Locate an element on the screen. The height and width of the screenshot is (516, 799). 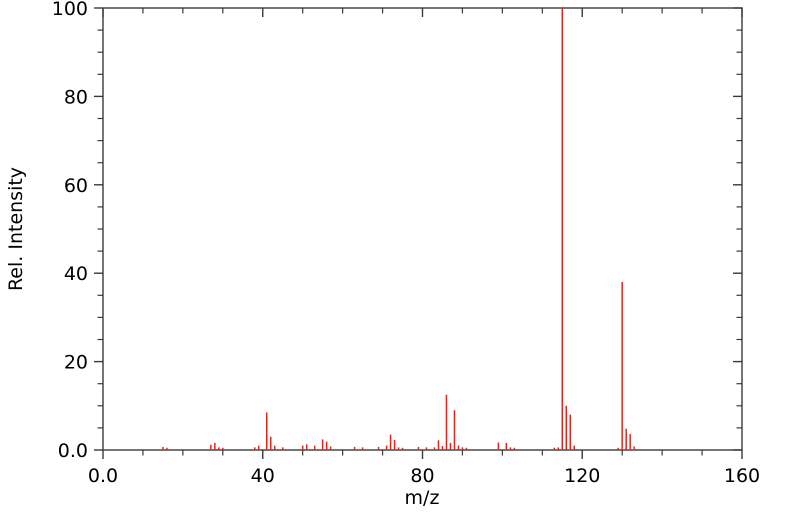
y-tick-label: 60 is located at coordinates (76, 186).